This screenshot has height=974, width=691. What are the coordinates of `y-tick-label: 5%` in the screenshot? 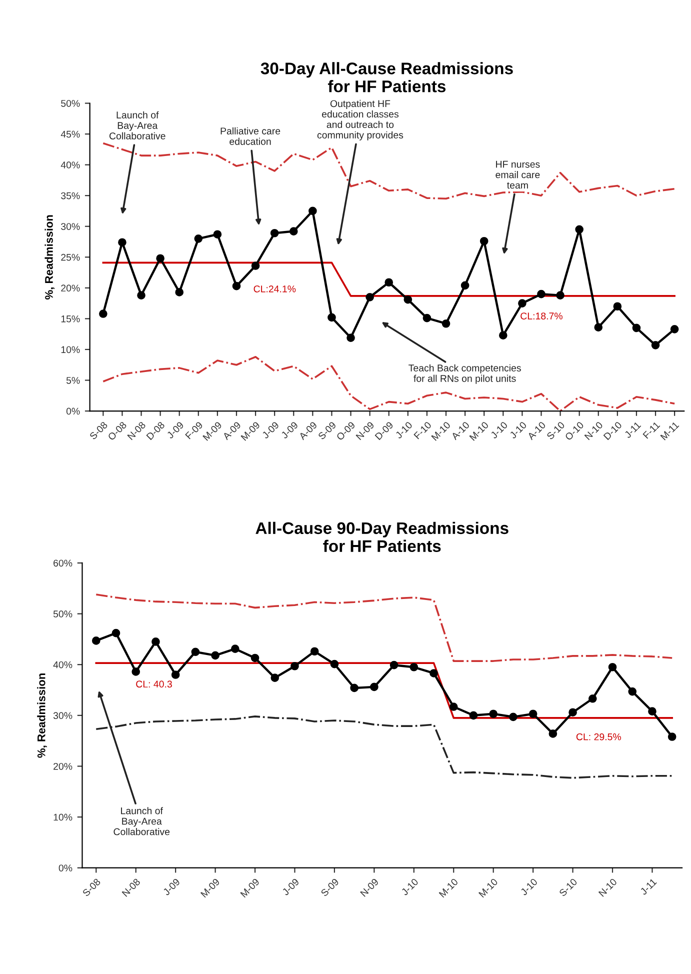 It's located at (73, 380).